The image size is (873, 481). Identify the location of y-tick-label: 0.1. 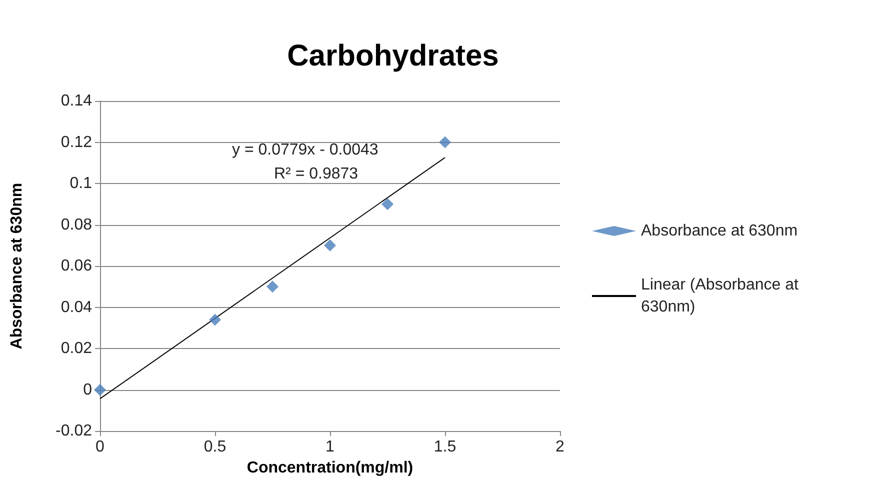
(81, 183).